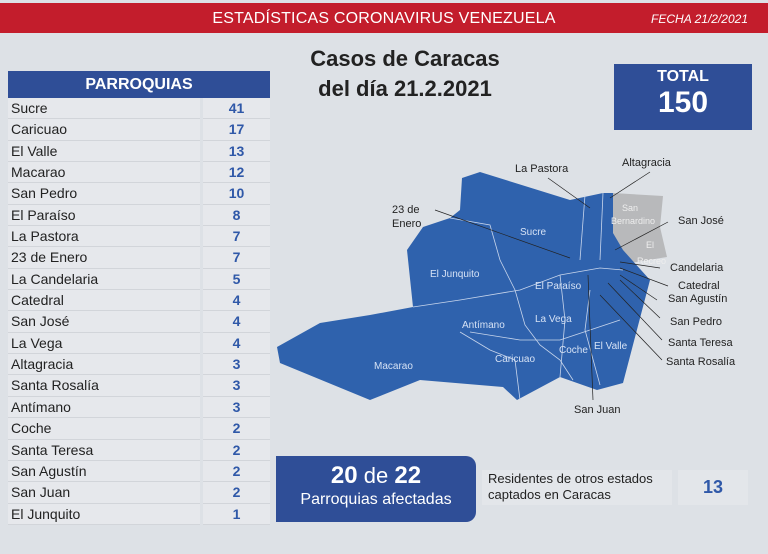  I want to click on table-header: PARROQUIAS, so click(139, 84).